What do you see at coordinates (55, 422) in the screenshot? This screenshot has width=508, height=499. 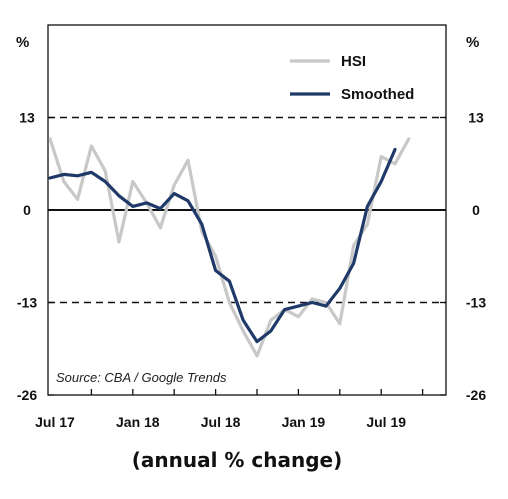 I see `x-tick-label: Jul 17` at bounding box center [55, 422].